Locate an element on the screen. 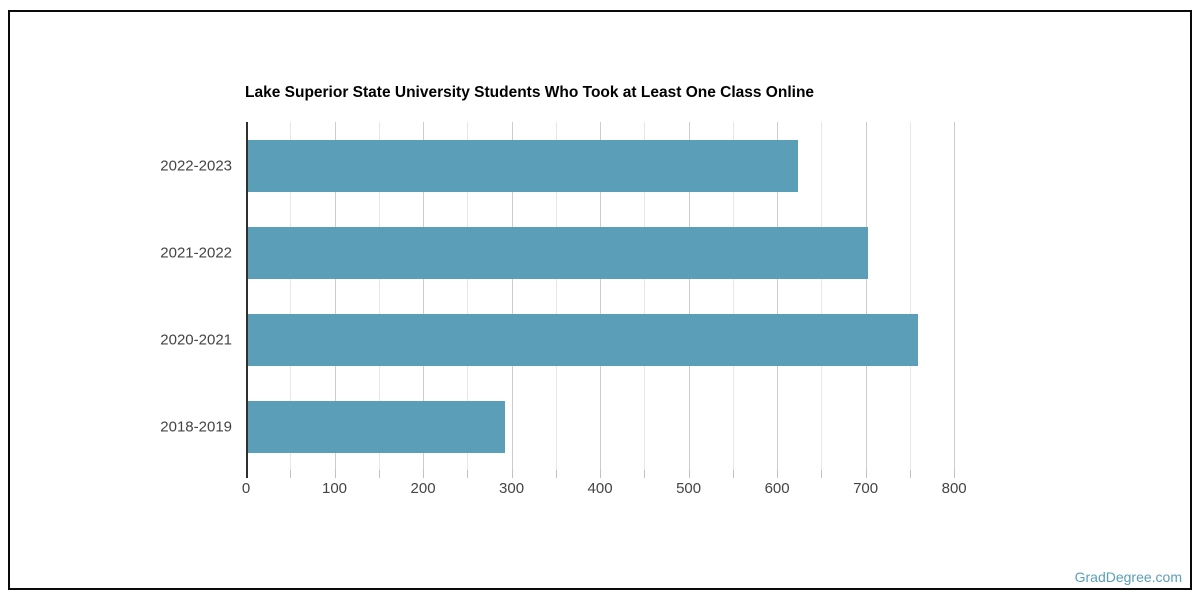 The height and width of the screenshot is (600, 1200). watermark-link: GradDegree.com is located at coordinates (1128, 577).